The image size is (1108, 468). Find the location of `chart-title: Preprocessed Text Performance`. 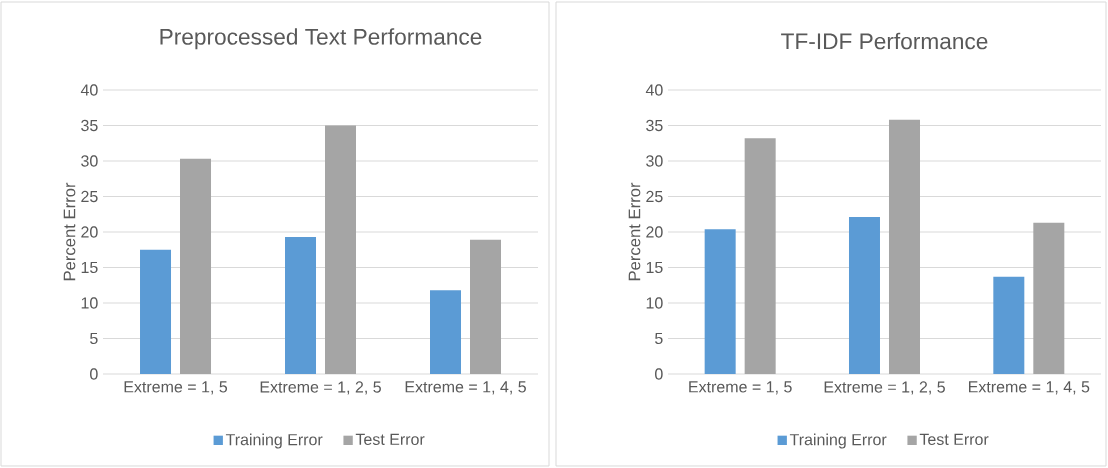

chart-title: Preprocessed Text Performance is located at coordinates (321, 39).